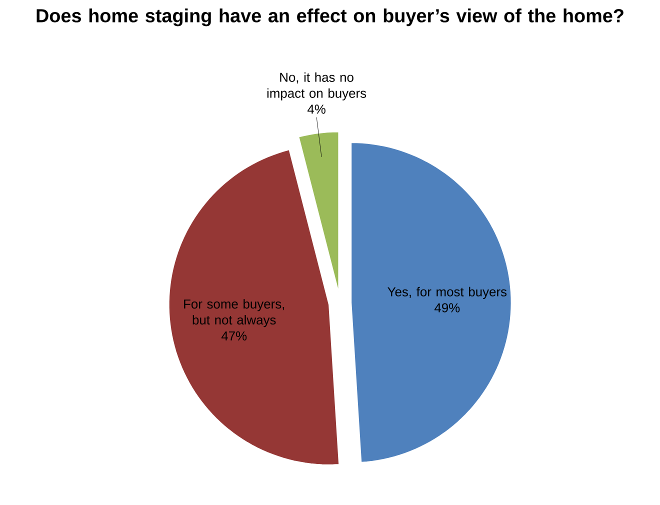 The width and height of the screenshot is (660, 505). What do you see at coordinates (316, 109) in the screenshot?
I see `data-label: 4%` at bounding box center [316, 109].